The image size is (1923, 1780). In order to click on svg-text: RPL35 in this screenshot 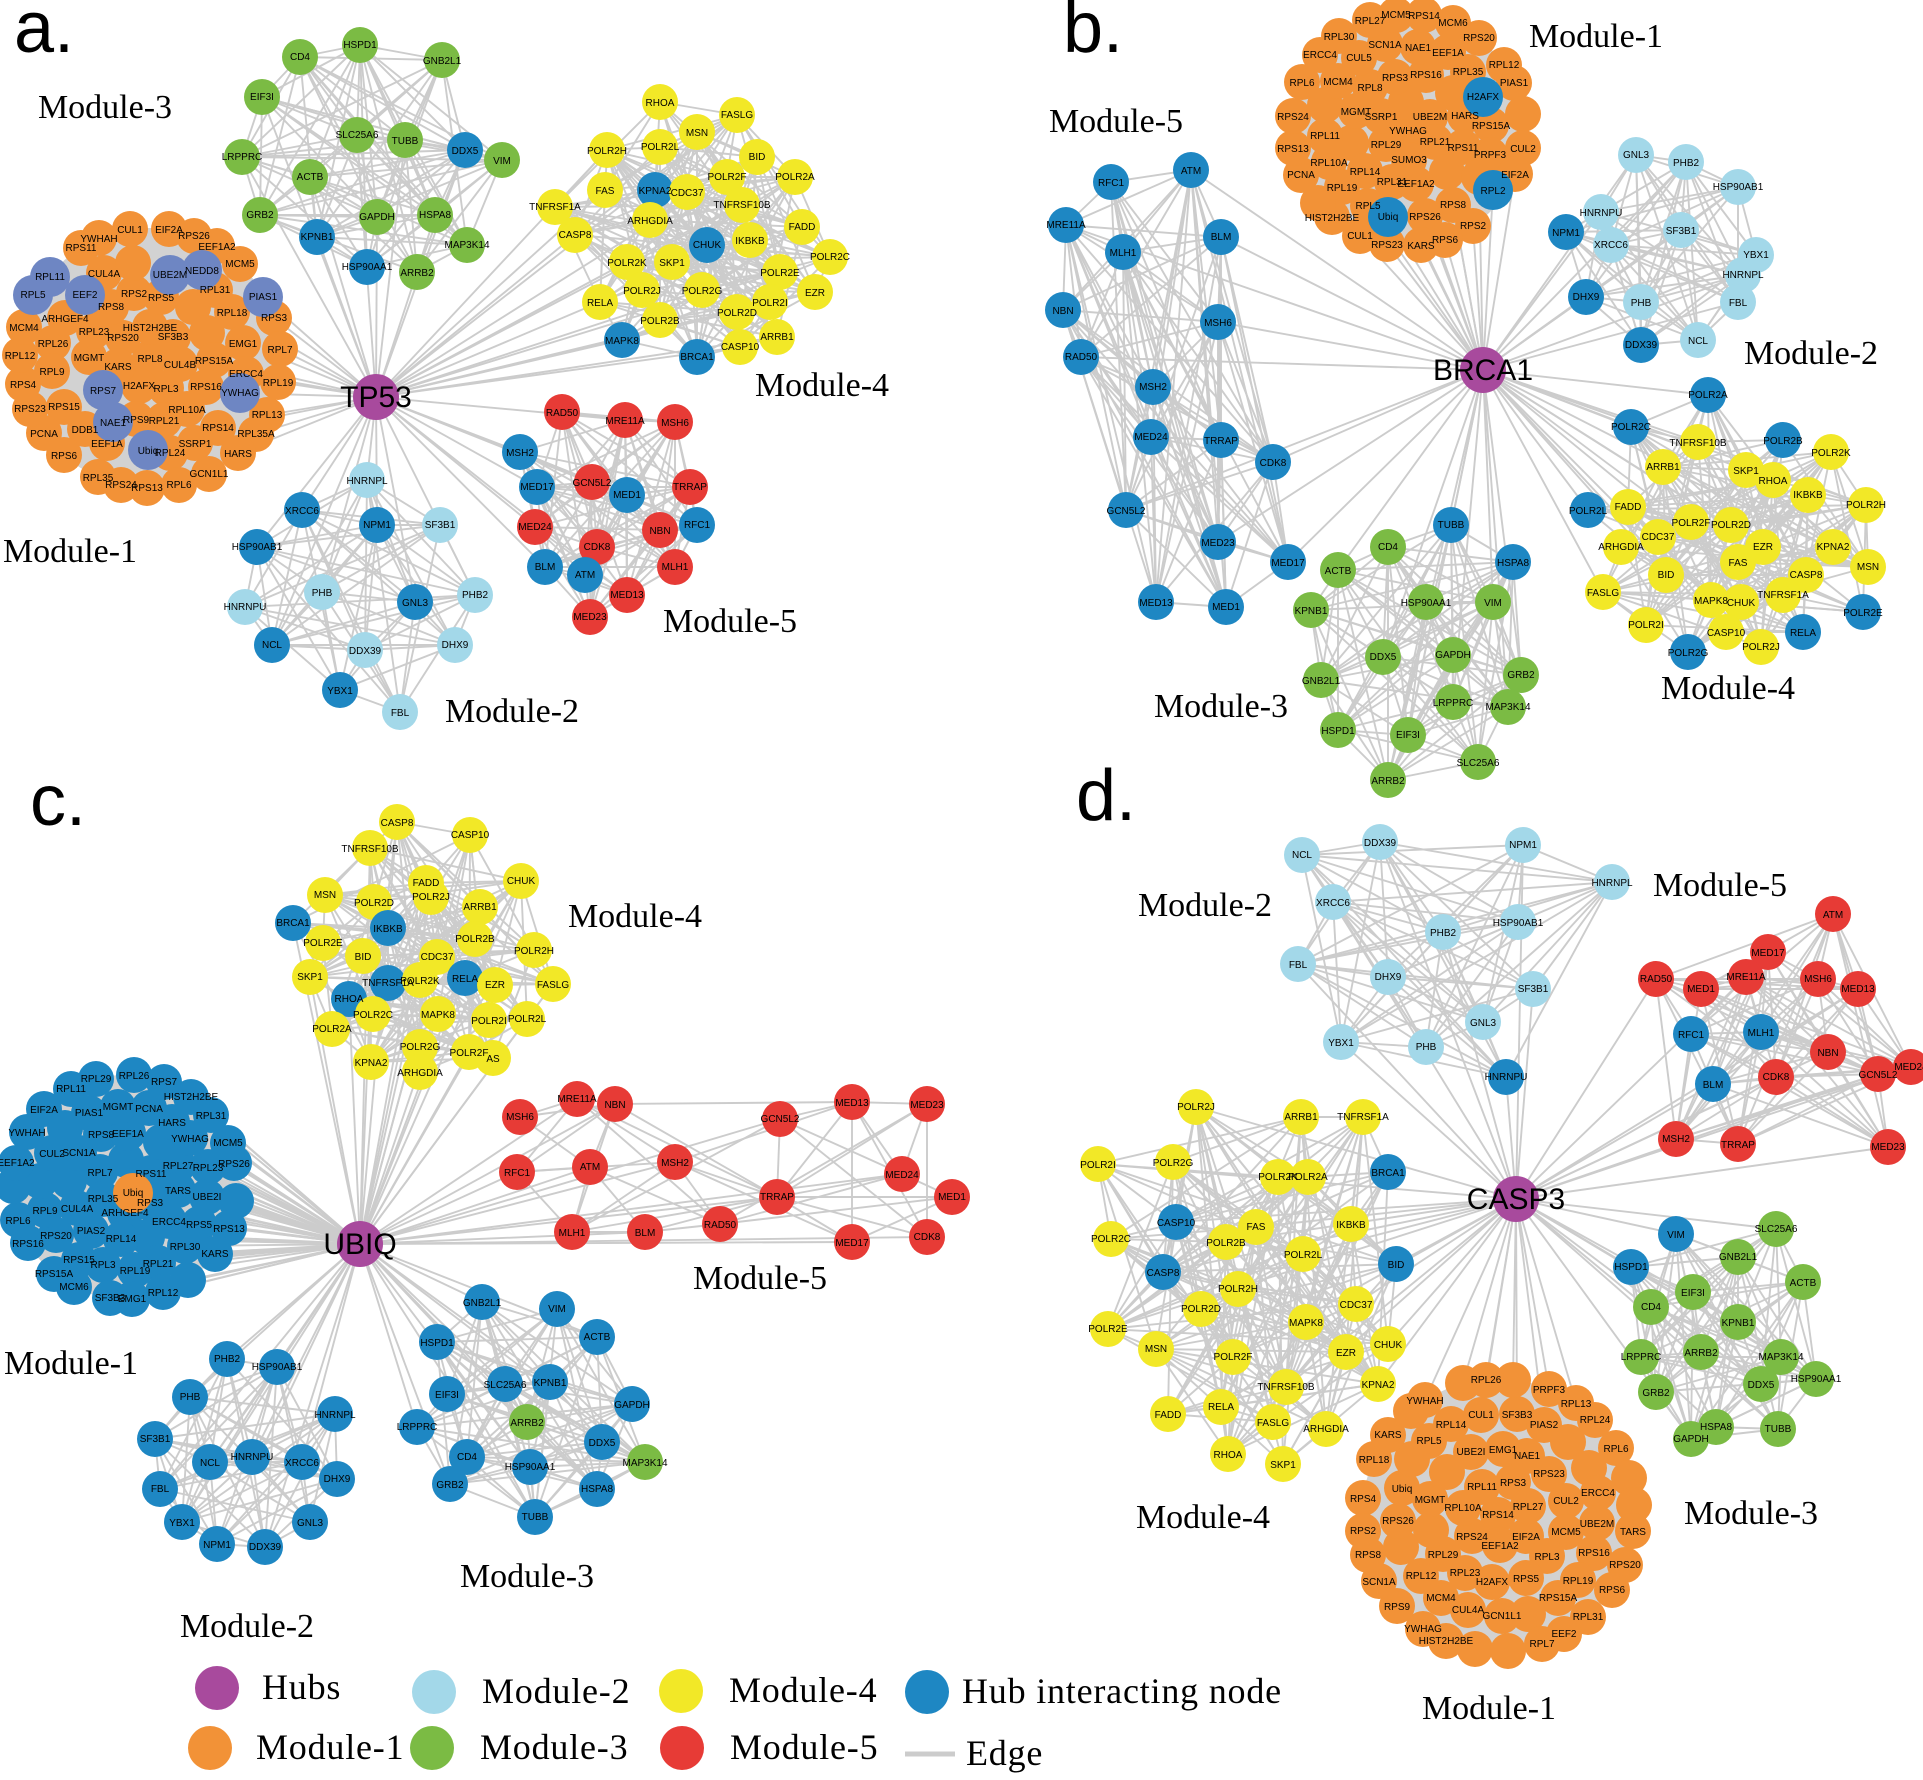, I will do `click(98, 478)`.